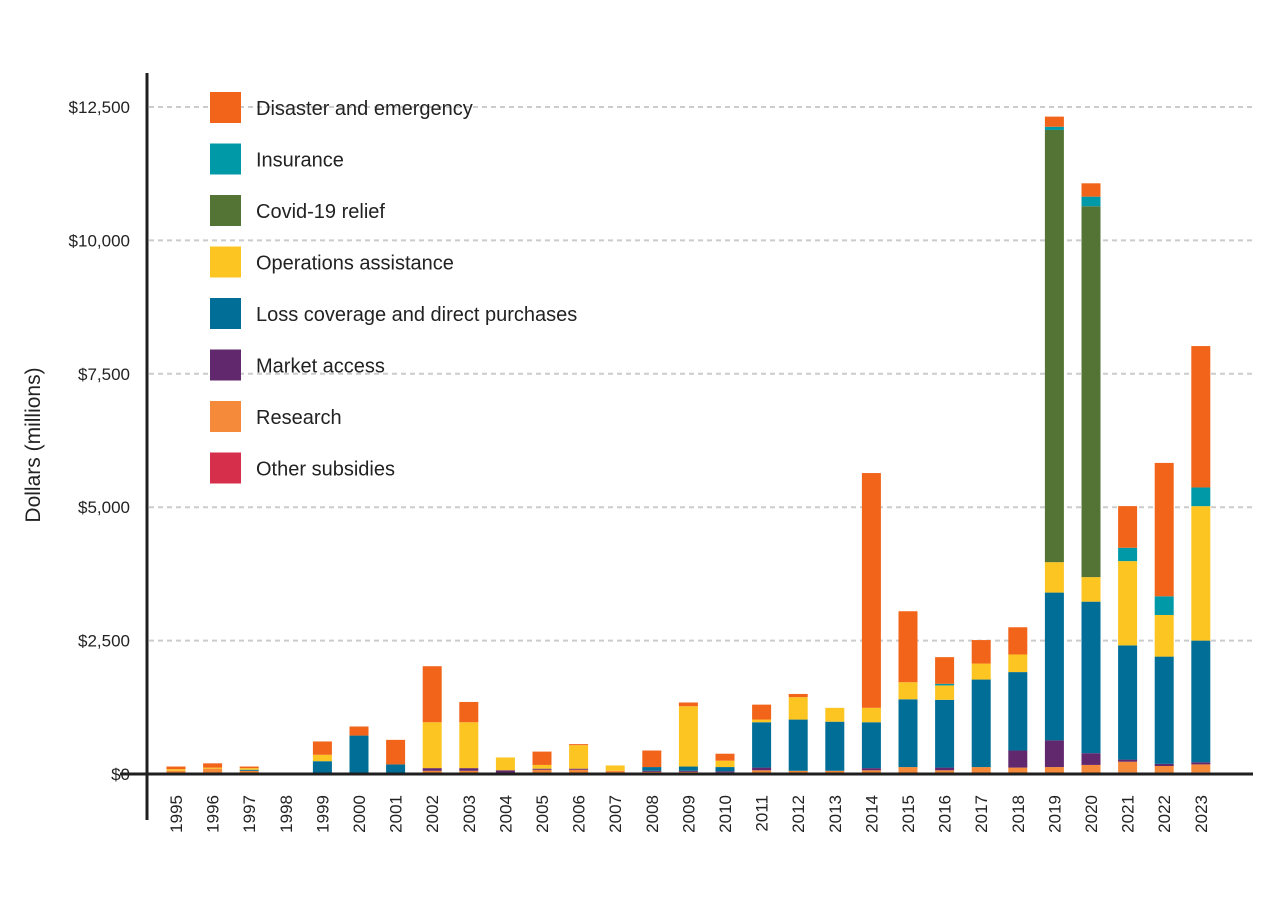  Describe the element at coordinates (104, 374) in the screenshot. I see `y-tick-label: $7,500` at that location.